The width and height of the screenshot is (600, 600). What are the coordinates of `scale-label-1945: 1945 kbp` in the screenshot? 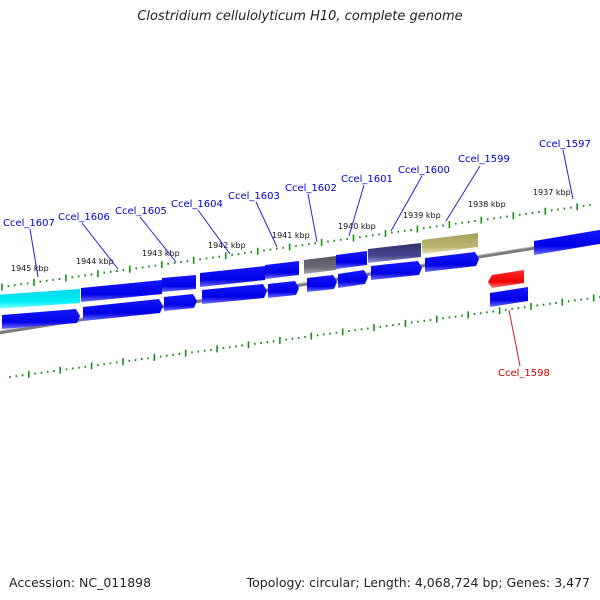 It's located at (30, 268).